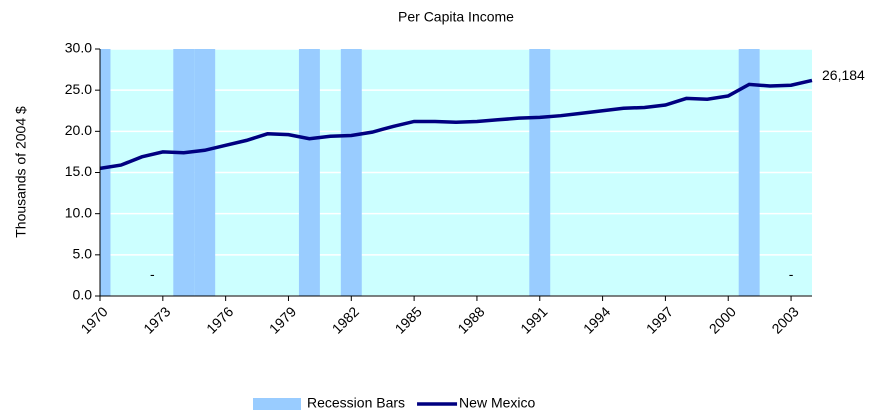  What do you see at coordinates (78, 89) in the screenshot?
I see `y-tick-label: 25.0` at bounding box center [78, 89].